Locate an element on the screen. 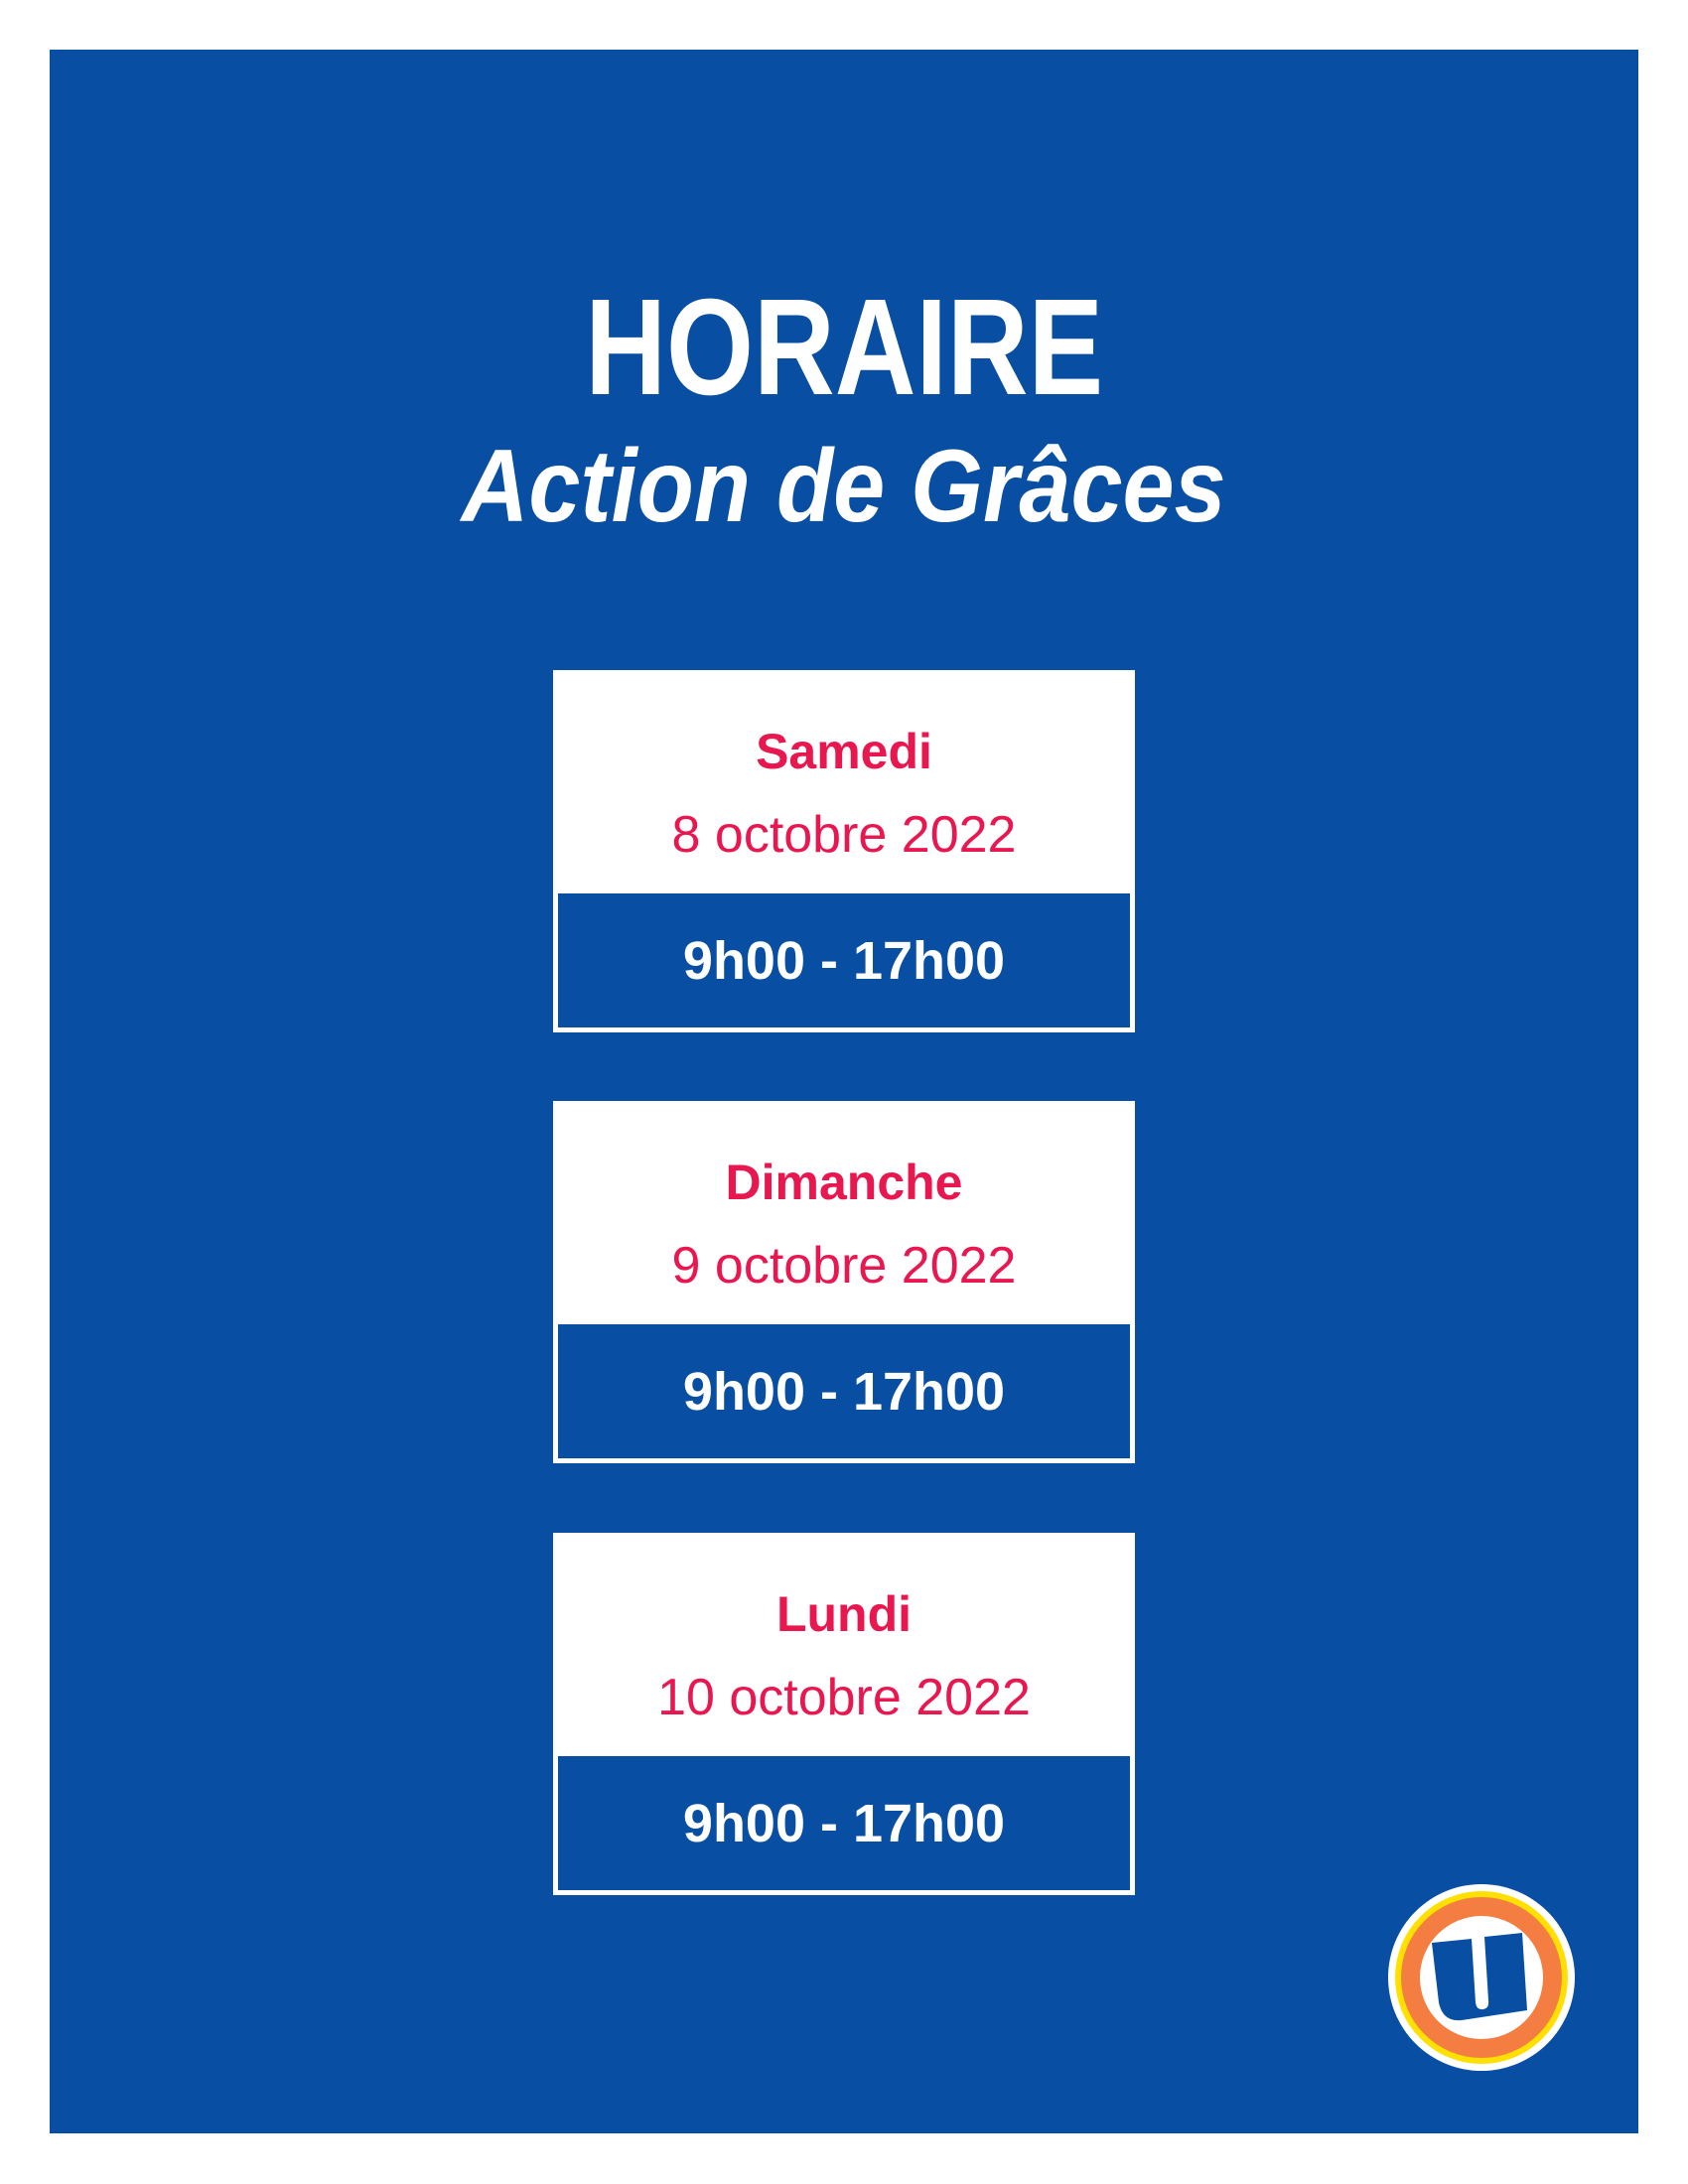  schedule-card-sunday: Dimanche 9 octobre 2022 9h00 - 17h00 is located at coordinates (844, 1282).